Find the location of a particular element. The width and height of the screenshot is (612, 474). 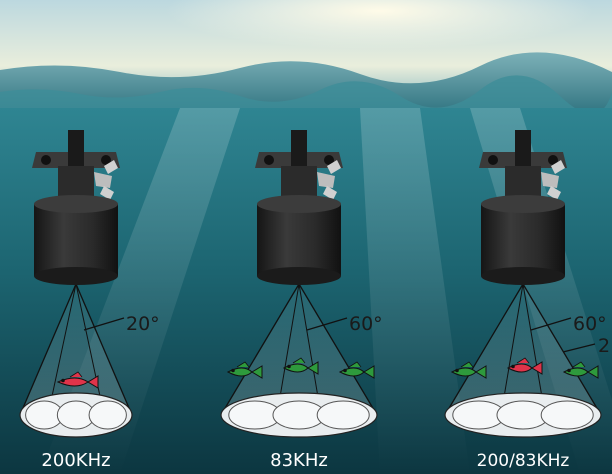

frequency-label: 200/83KHz is located at coordinates (523, 461).